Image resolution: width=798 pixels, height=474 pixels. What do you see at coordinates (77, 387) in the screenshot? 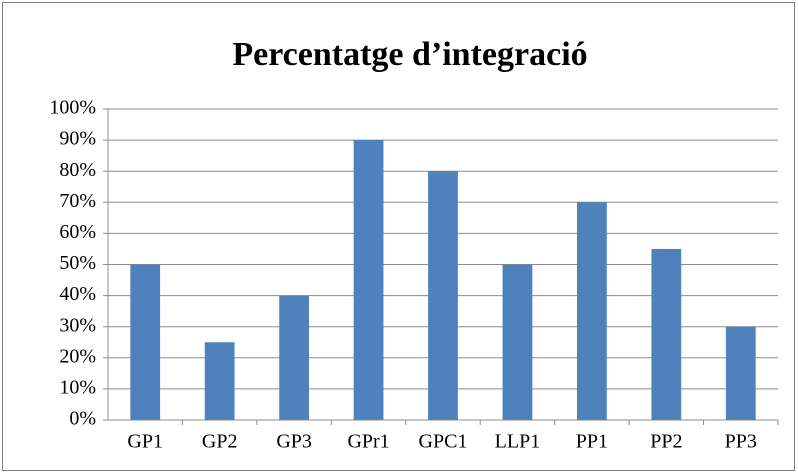
I see `y-tick-label: 10%` at bounding box center [77, 387].